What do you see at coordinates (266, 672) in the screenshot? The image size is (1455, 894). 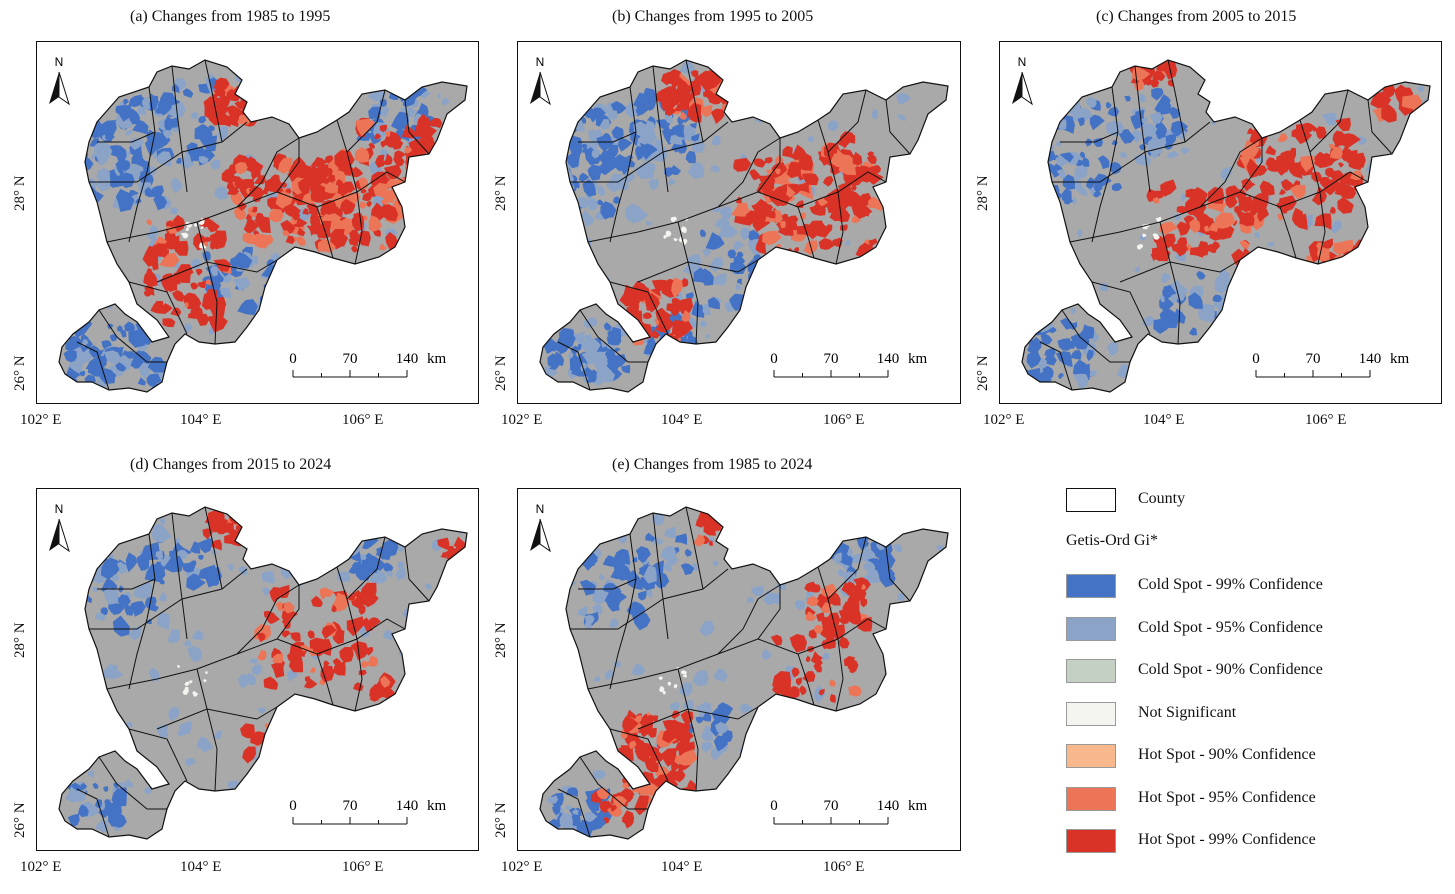 I see `hotspot-pattern` at bounding box center [266, 672].